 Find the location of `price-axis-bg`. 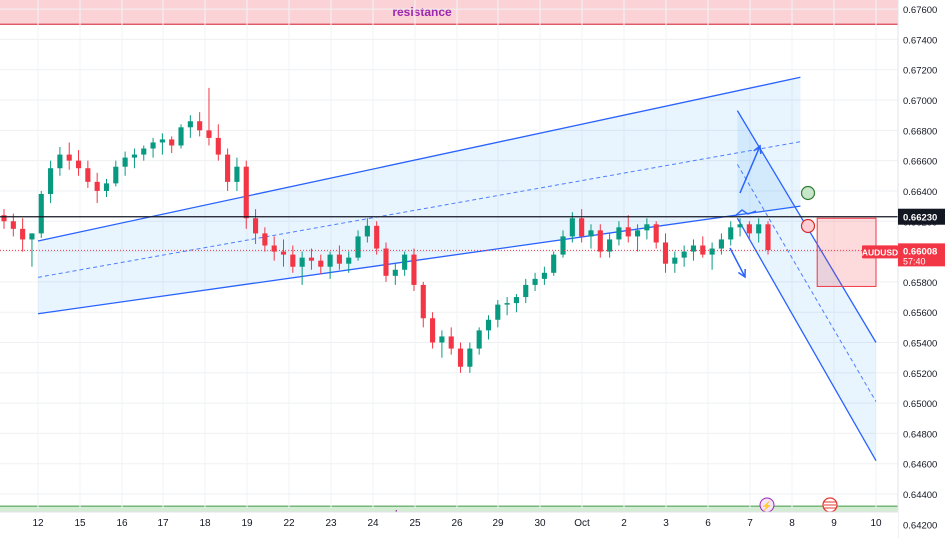

price-axis-bg is located at coordinates (922, 269).